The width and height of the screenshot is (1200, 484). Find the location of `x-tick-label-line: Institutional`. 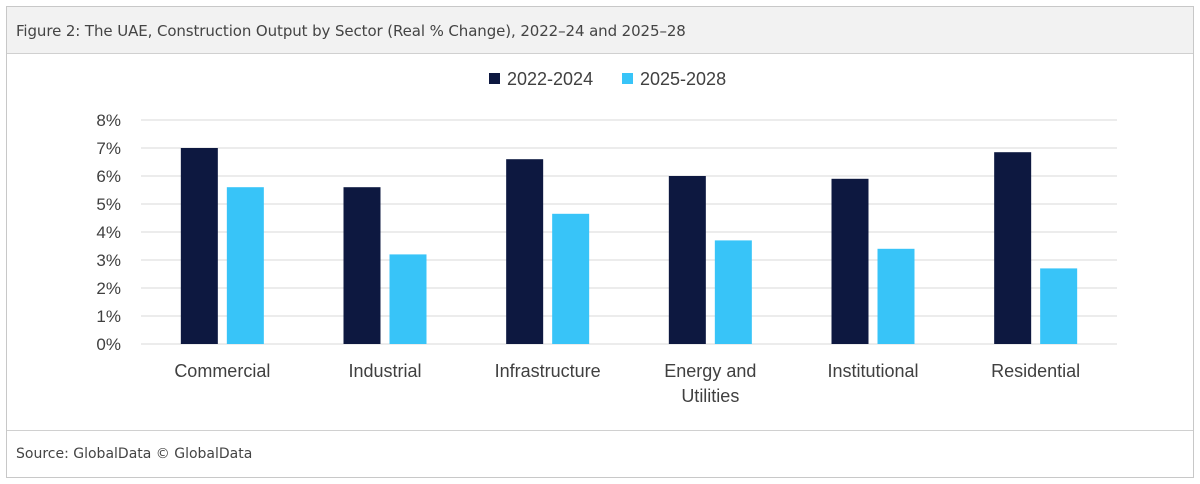

x-tick-label-line: Institutional is located at coordinates (872, 371).